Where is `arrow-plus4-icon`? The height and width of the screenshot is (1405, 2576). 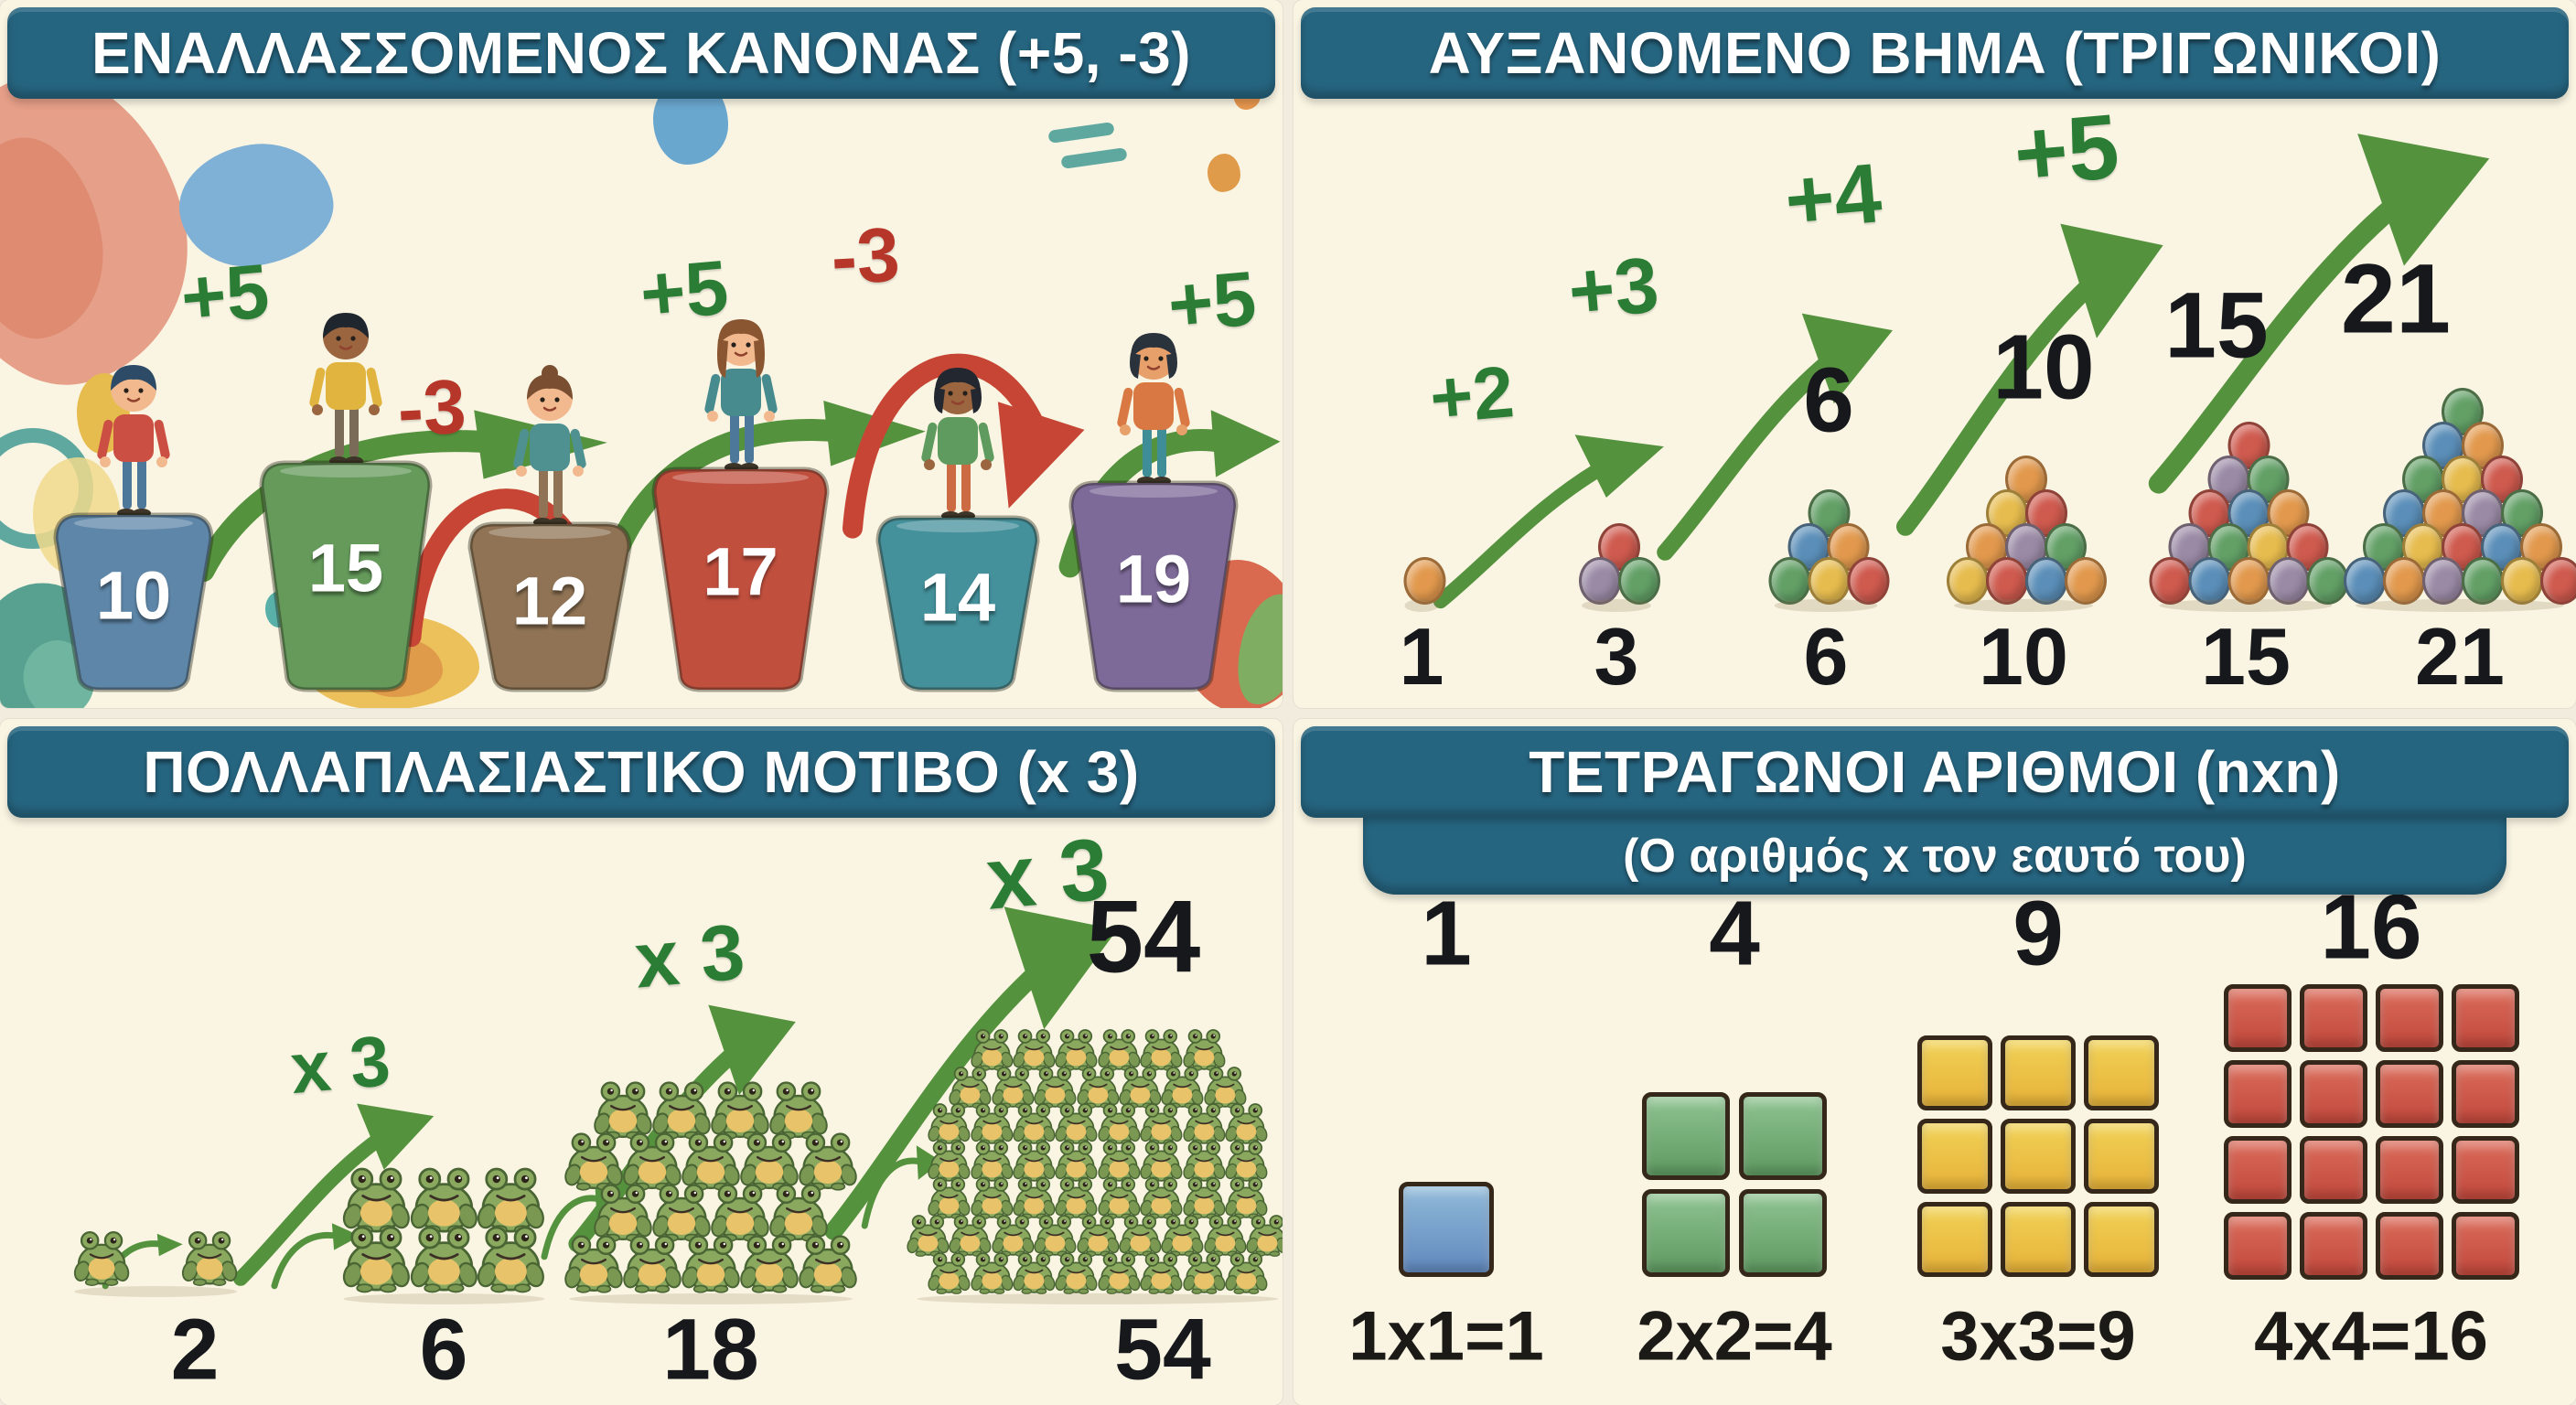
arrow-plus4-icon is located at coordinates (2024, 377).